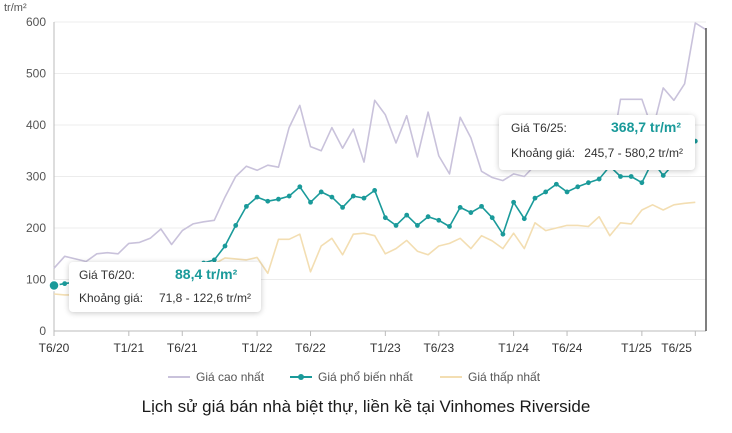 The height and width of the screenshot is (433, 732). What do you see at coordinates (633, 153) in the screenshot?
I see `tooltip-range-value: 245,7 - 580,2 tr/m²` at bounding box center [633, 153].